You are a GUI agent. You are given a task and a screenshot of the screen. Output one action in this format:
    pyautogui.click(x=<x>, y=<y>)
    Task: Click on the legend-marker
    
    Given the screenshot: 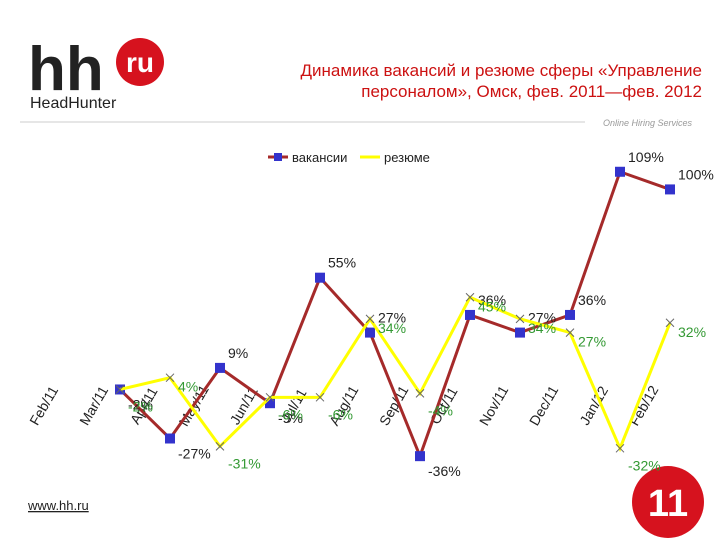 What is the action you would take?
    pyautogui.click(x=278, y=157)
    